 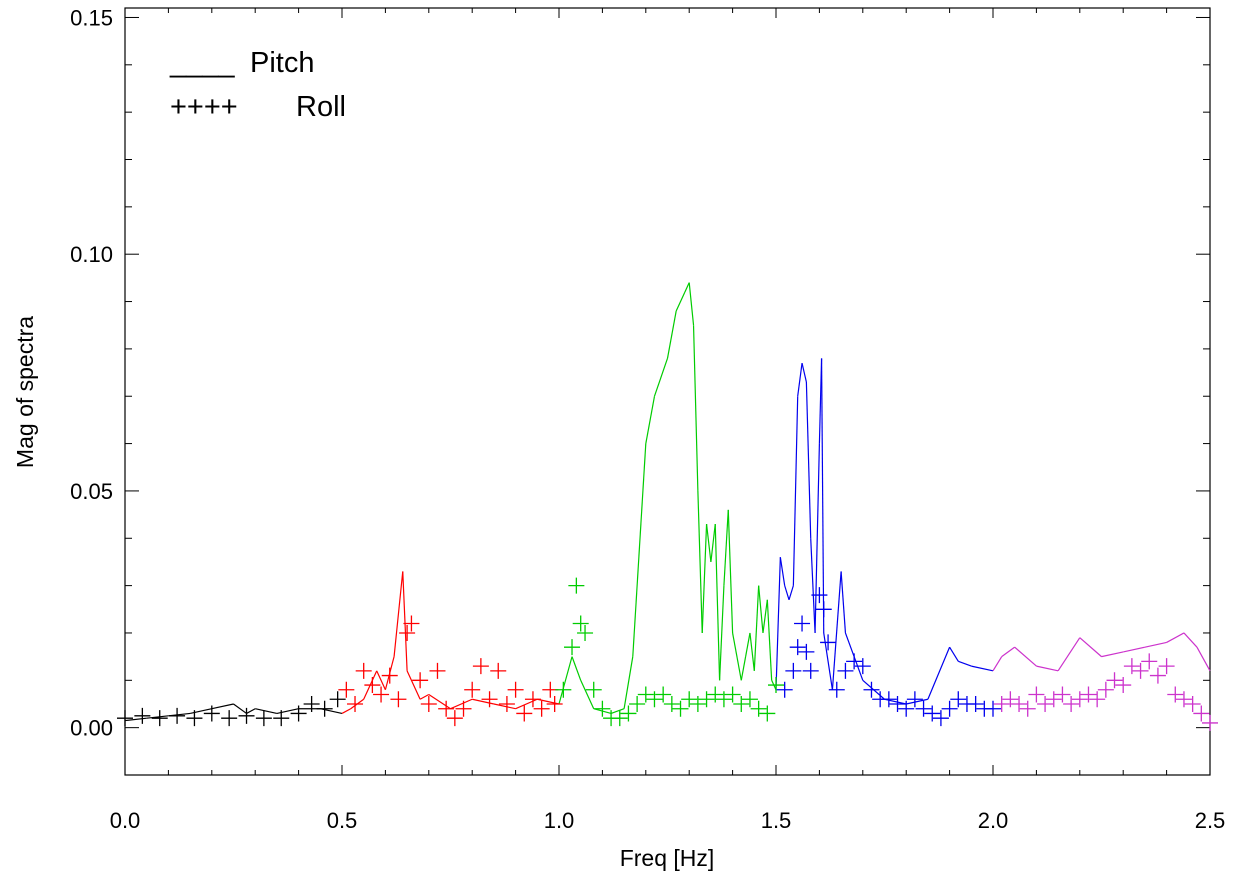 What do you see at coordinates (204, 107) in the screenshot?
I see `legend-roll-marker: ++++` at bounding box center [204, 107].